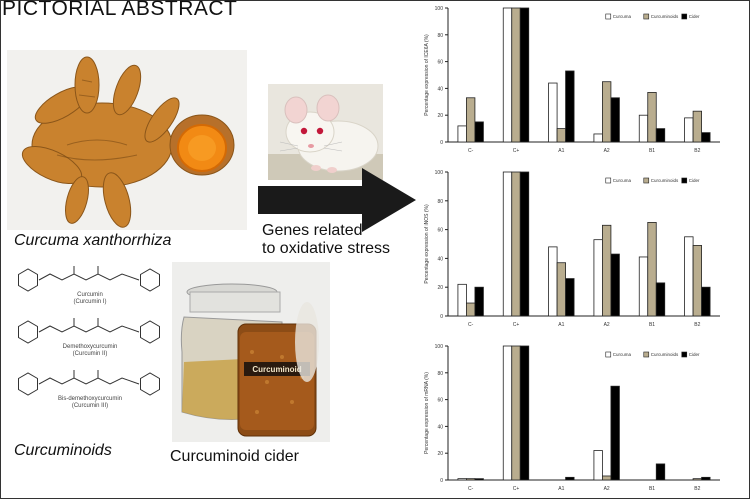  I want to click on cider-caption: Curcuminoid cider, so click(234, 456).